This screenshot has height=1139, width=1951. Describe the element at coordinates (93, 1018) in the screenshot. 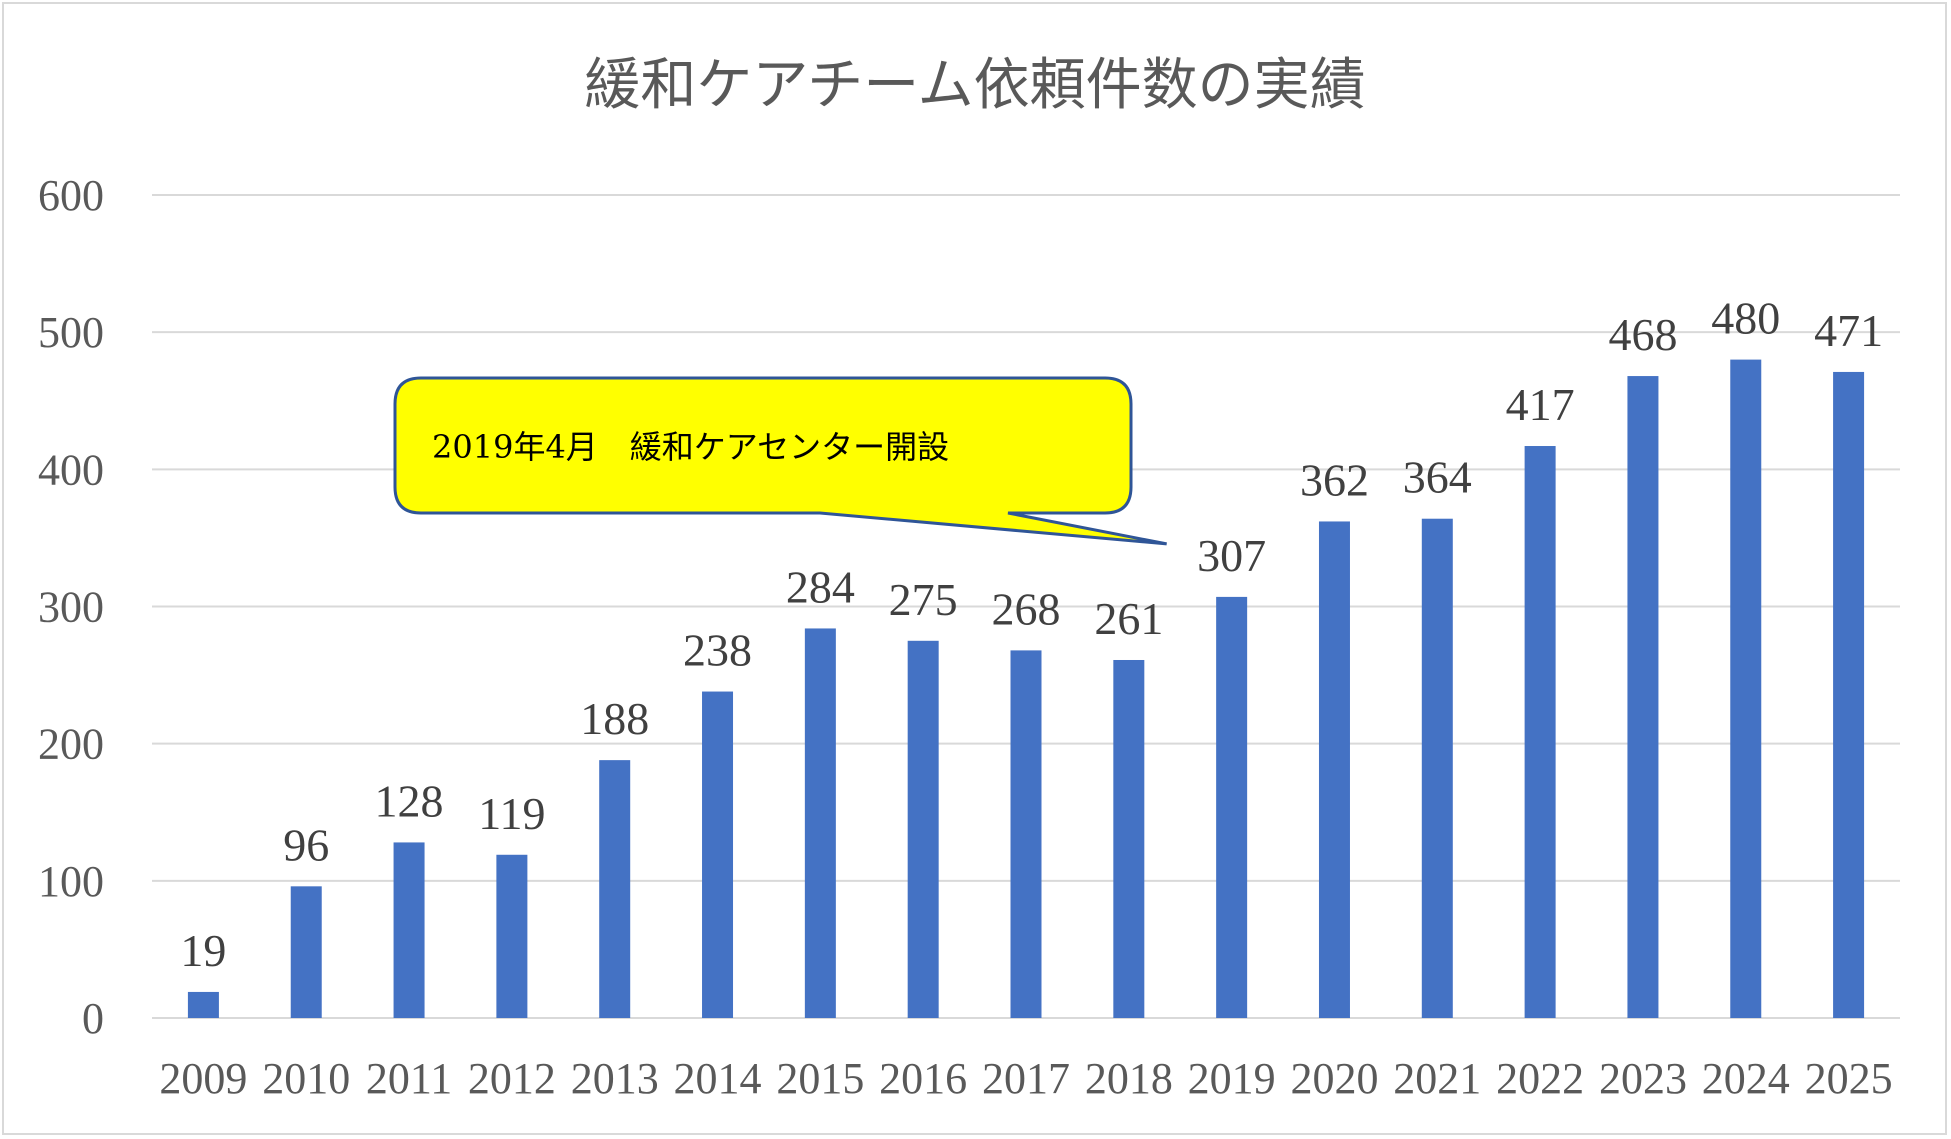

I see `y-tick-label: 0` at that location.